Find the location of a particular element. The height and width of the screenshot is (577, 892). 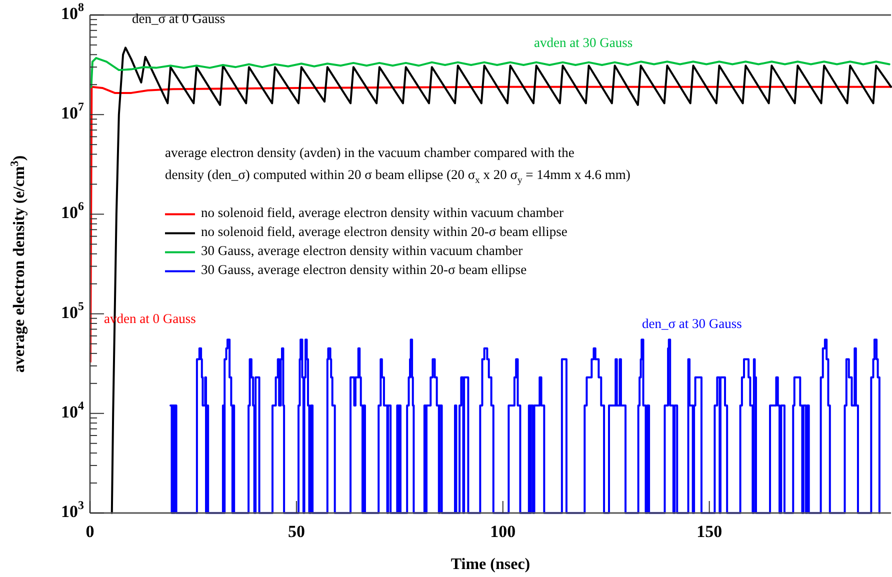

x-tick-label: 50 is located at coordinates (296, 531).